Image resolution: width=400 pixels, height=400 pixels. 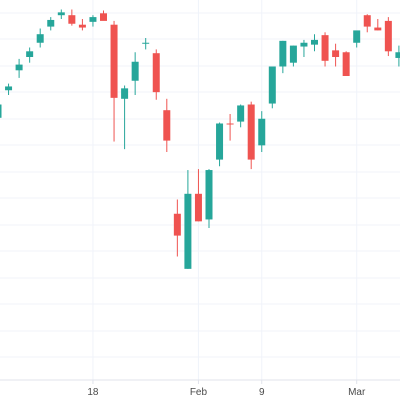 I want to click on x-tick-label-3: Mar, so click(x=357, y=392).